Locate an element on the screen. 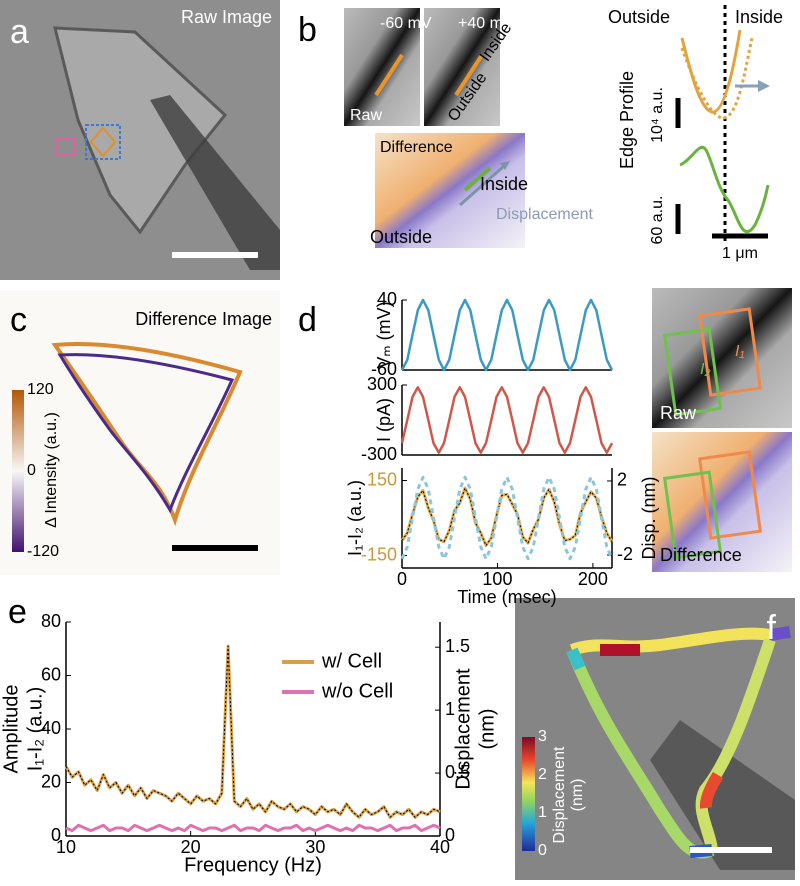 The image size is (800, 886). image-label: Outside is located at coordinates (401, 237).